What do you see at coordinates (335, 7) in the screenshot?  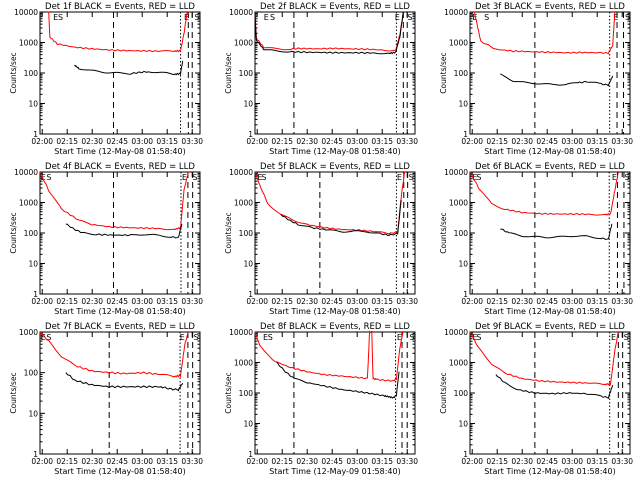 I see `panel-title: Det 2f BLACK = Events, RED = LLD` at bounding box center [335, 7].